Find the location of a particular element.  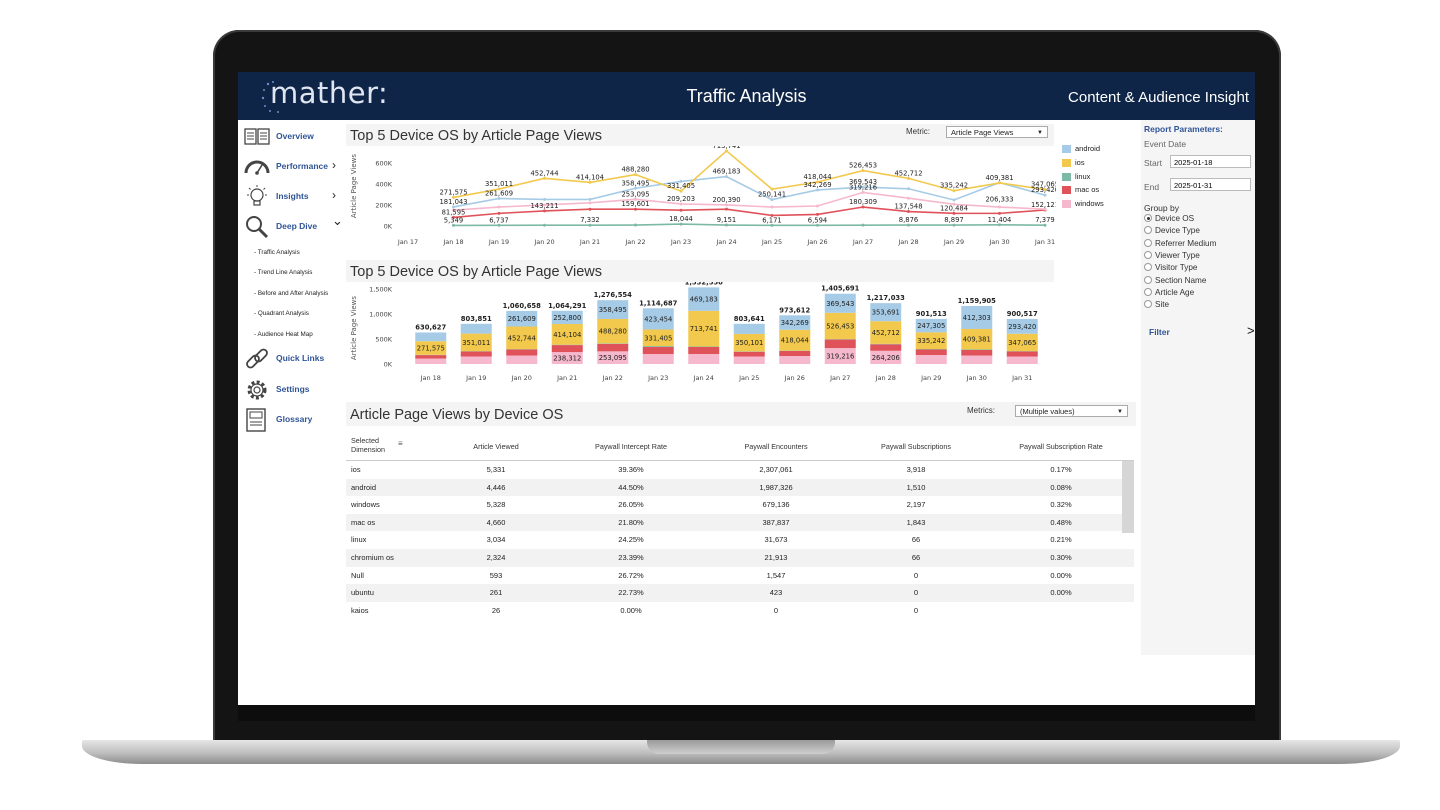

nav-overview: Overview is located at coordinates (294, 137).